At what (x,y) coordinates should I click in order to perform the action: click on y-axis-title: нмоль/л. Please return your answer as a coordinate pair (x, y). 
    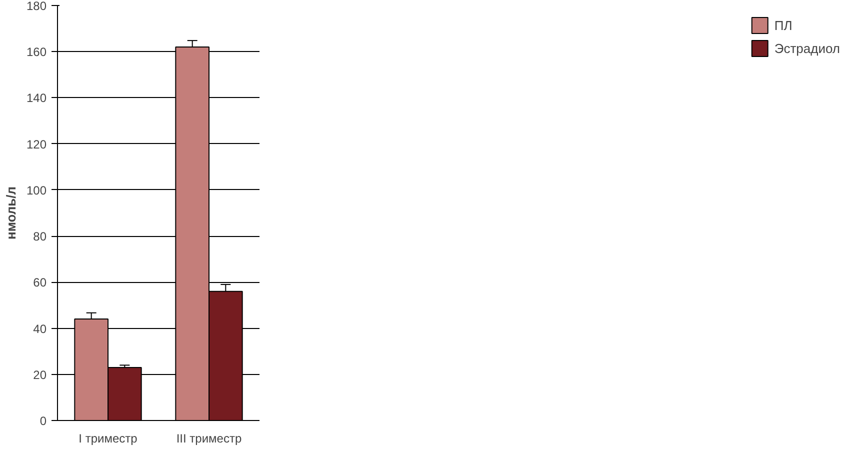
    Looking at the image, I should click on (10, 213).